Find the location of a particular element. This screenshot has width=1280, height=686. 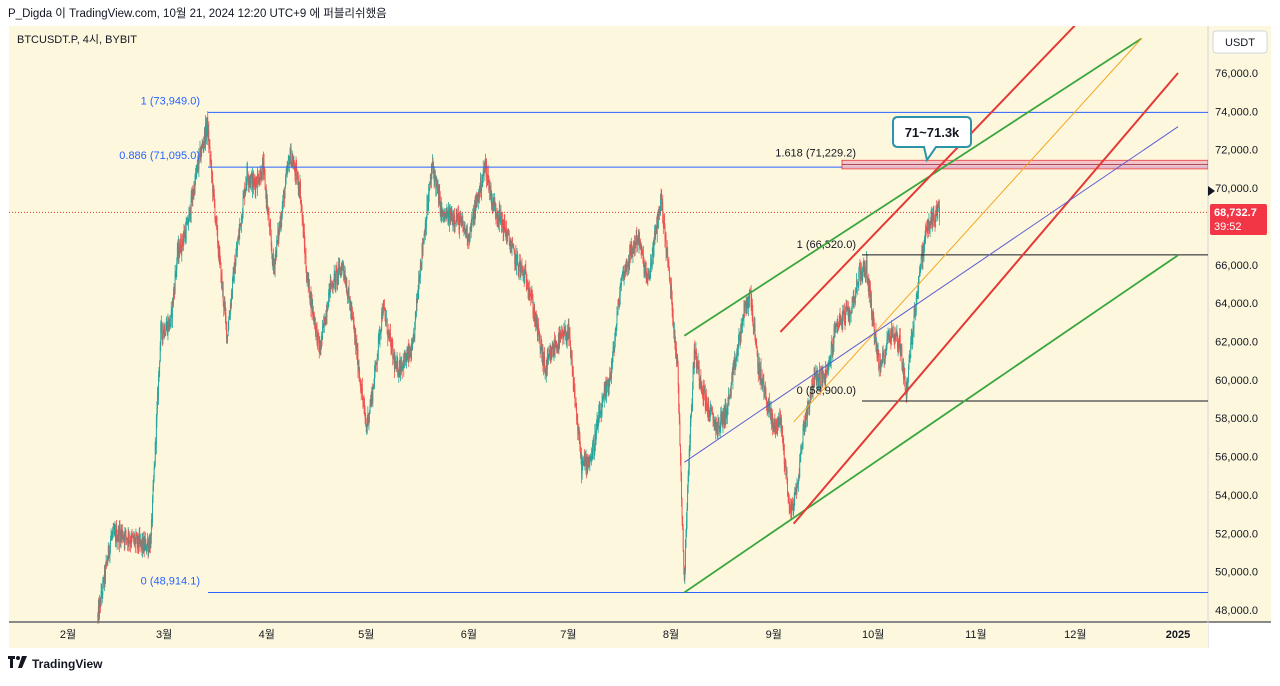

tradingview-footer: TradingView is located at coordinates (55, 663).